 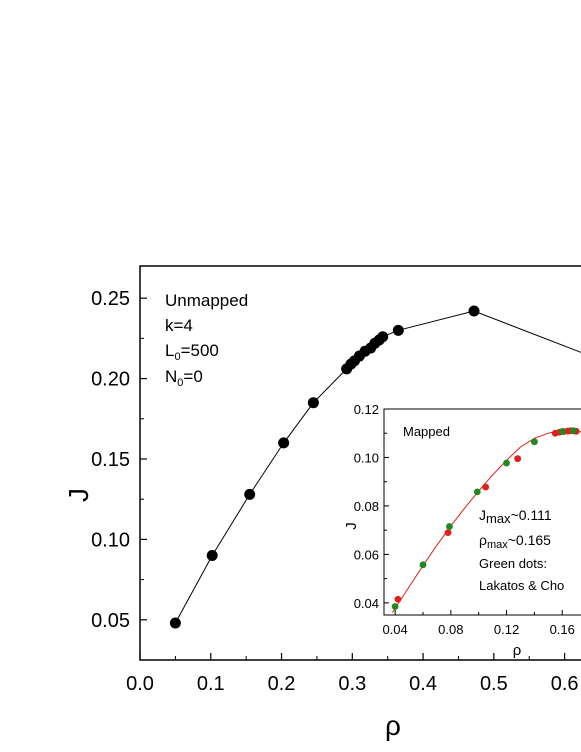 What do you see at coordinates (426, 431) in the screenshot?
I see `inset-title: Mapped` at bounding box center [426, 431].